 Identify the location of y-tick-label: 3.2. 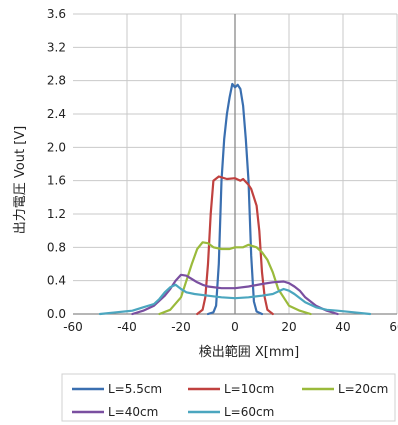
(56, 47).